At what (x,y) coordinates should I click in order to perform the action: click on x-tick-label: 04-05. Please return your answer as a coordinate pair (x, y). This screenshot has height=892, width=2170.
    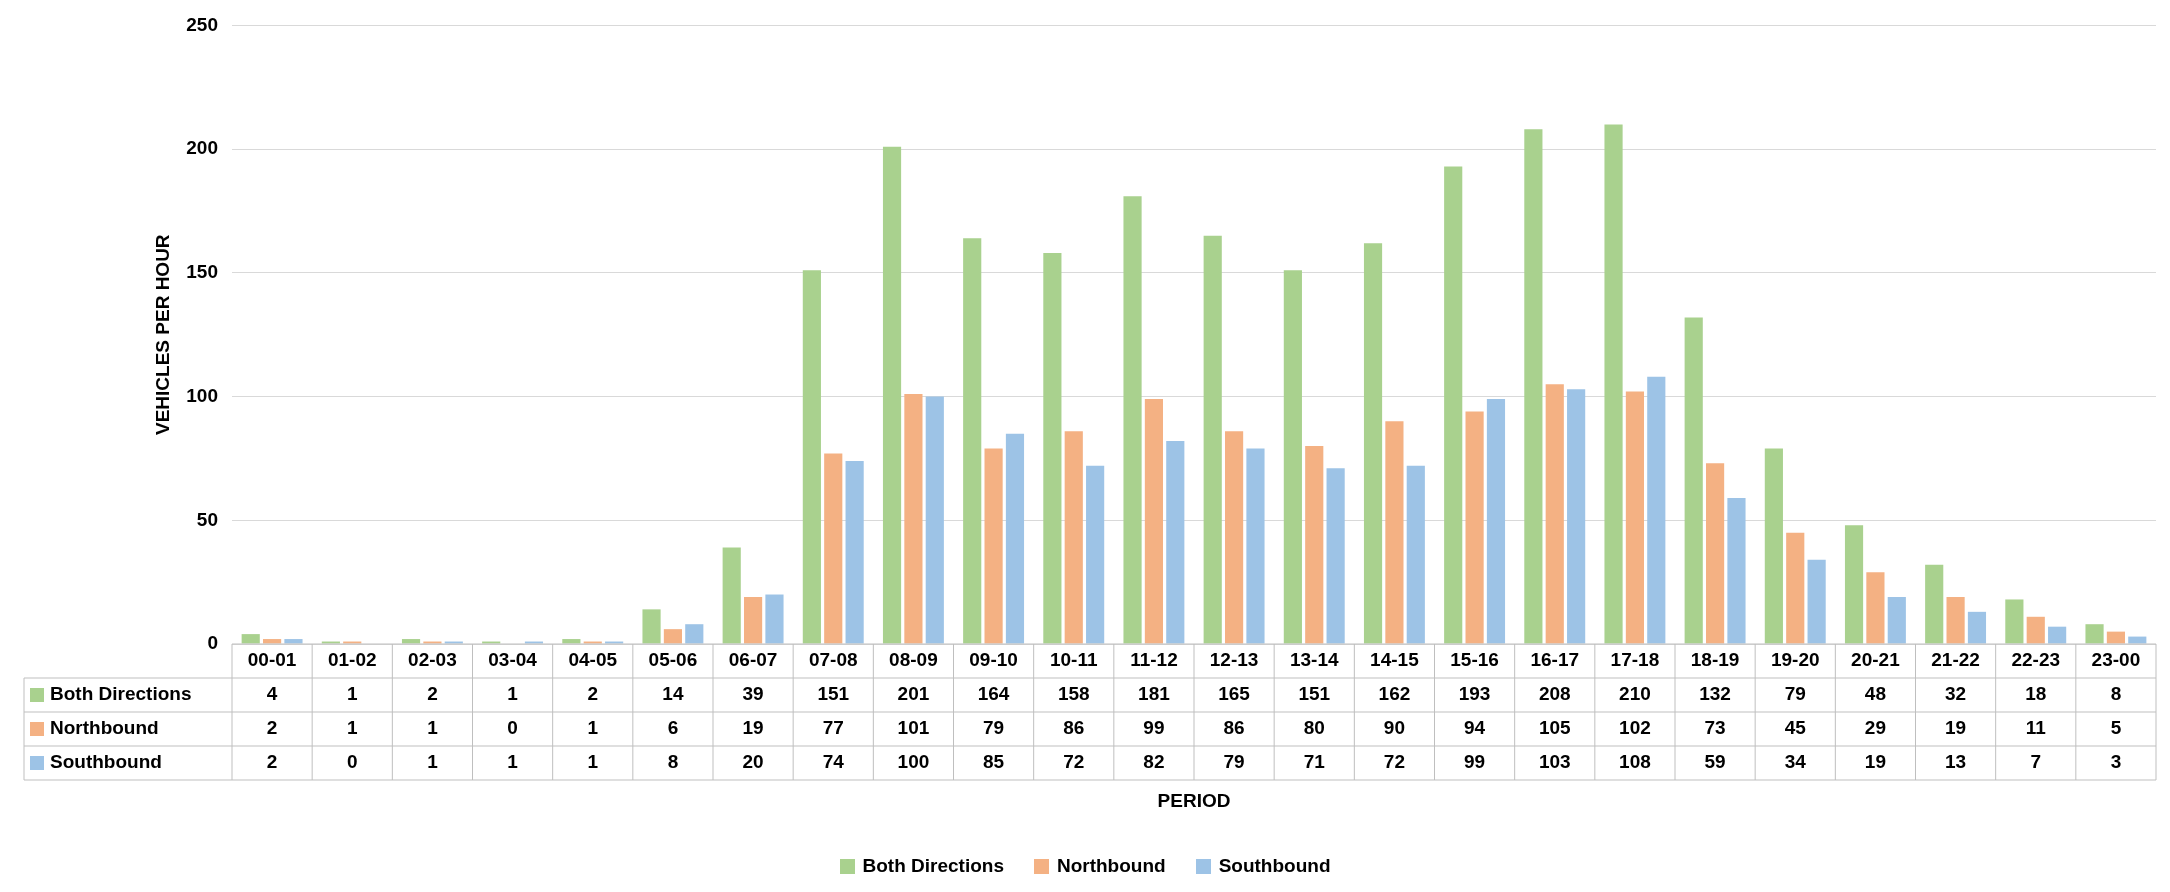
    Looking at the image, I should click on (593, 660).